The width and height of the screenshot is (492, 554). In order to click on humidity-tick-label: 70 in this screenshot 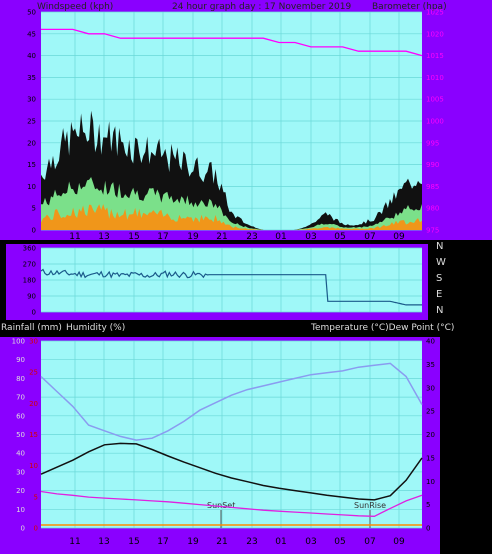, I will do `click(20, 398)`.